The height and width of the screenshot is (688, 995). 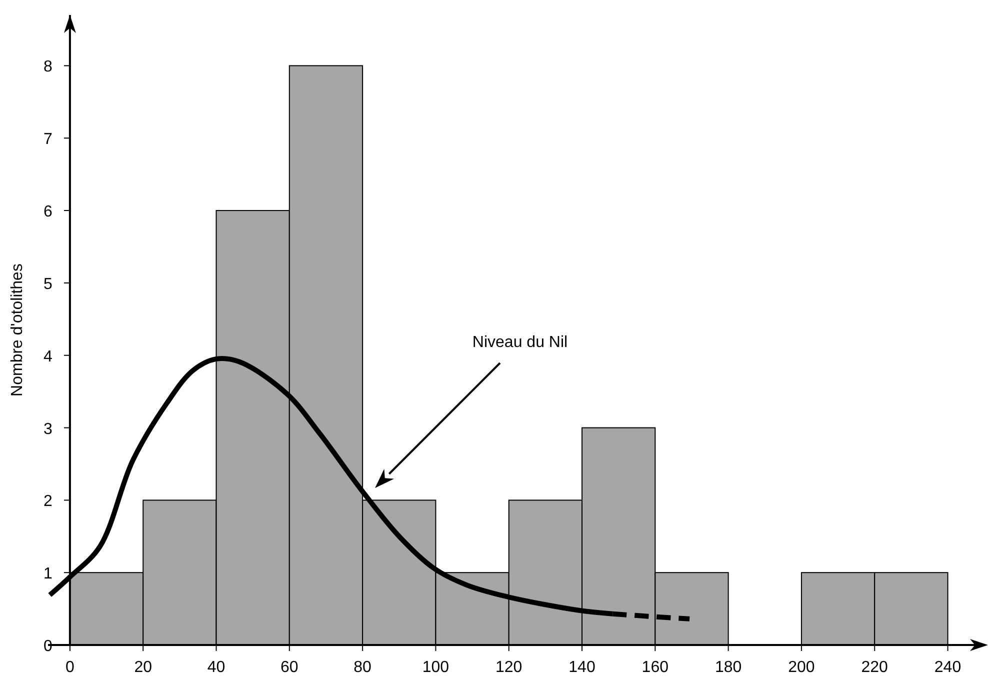 What do you see at coordinates (47, 284) in the screenshot?
I see `y-tick-label: 5` at bounding box center [47, 284].